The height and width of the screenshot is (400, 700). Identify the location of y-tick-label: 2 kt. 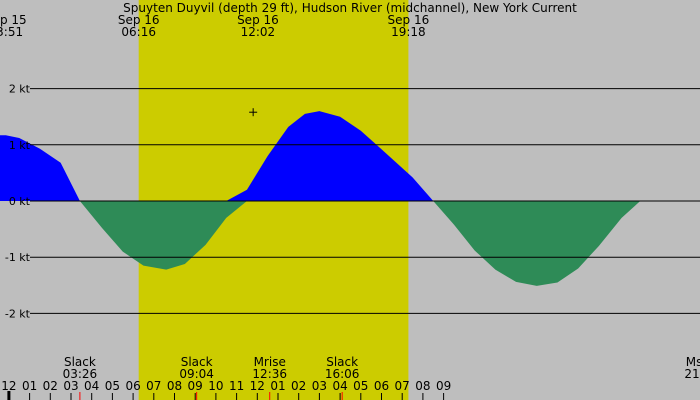
(20, 89).